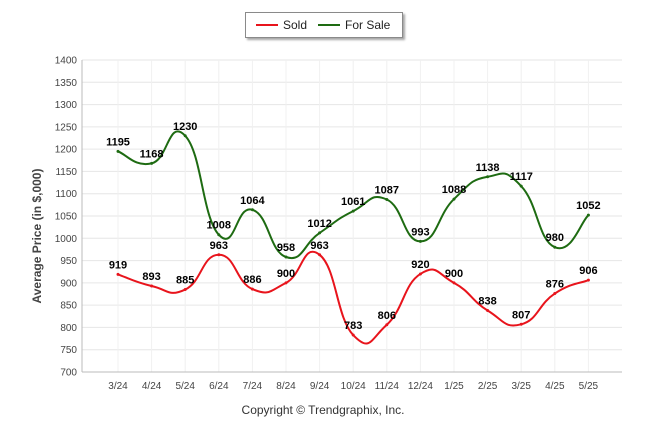  What do you see at coordinates (589, 386) in the screenshot?
I see `x-tick-label: 5/25` at bounding box center [589, 386].